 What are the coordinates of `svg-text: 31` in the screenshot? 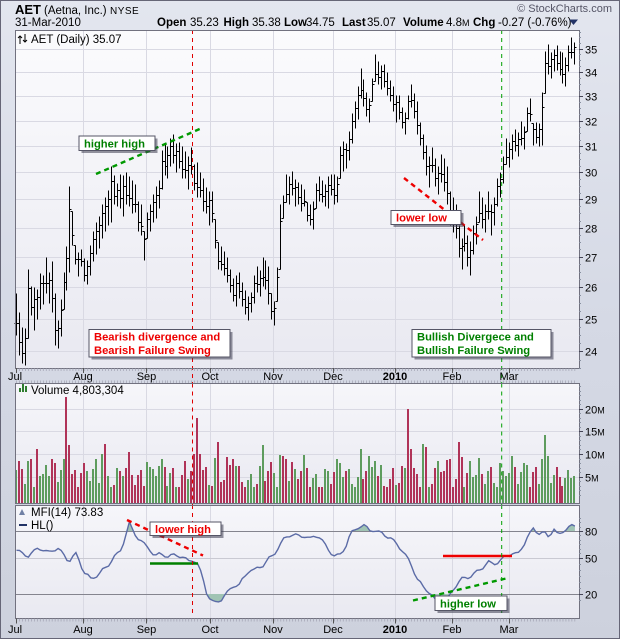 It's located at (591, 148).